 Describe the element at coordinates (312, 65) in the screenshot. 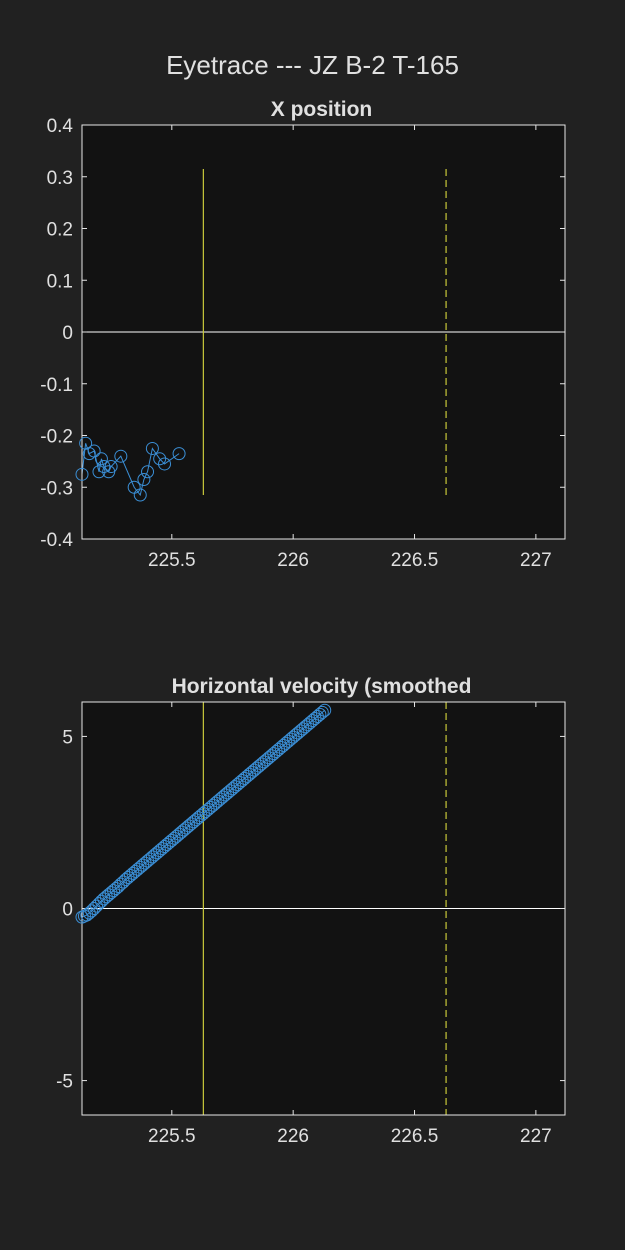

I see `figure-title: Eyetrace --- JZ B-2 T-165` at that location.